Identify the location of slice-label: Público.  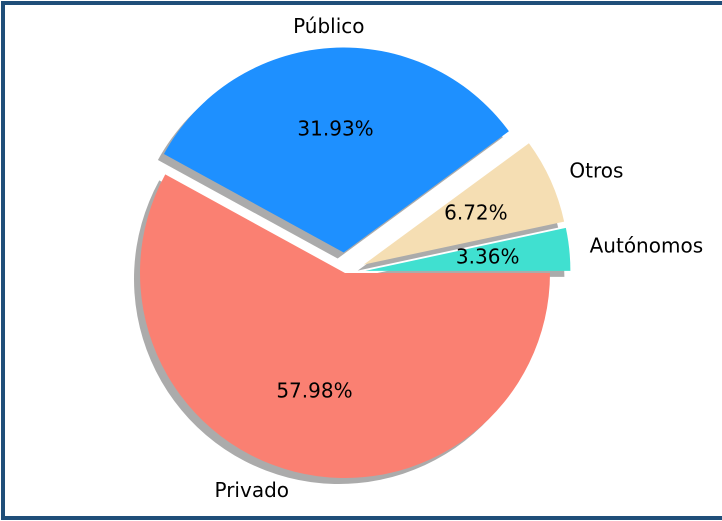
(328, 26).